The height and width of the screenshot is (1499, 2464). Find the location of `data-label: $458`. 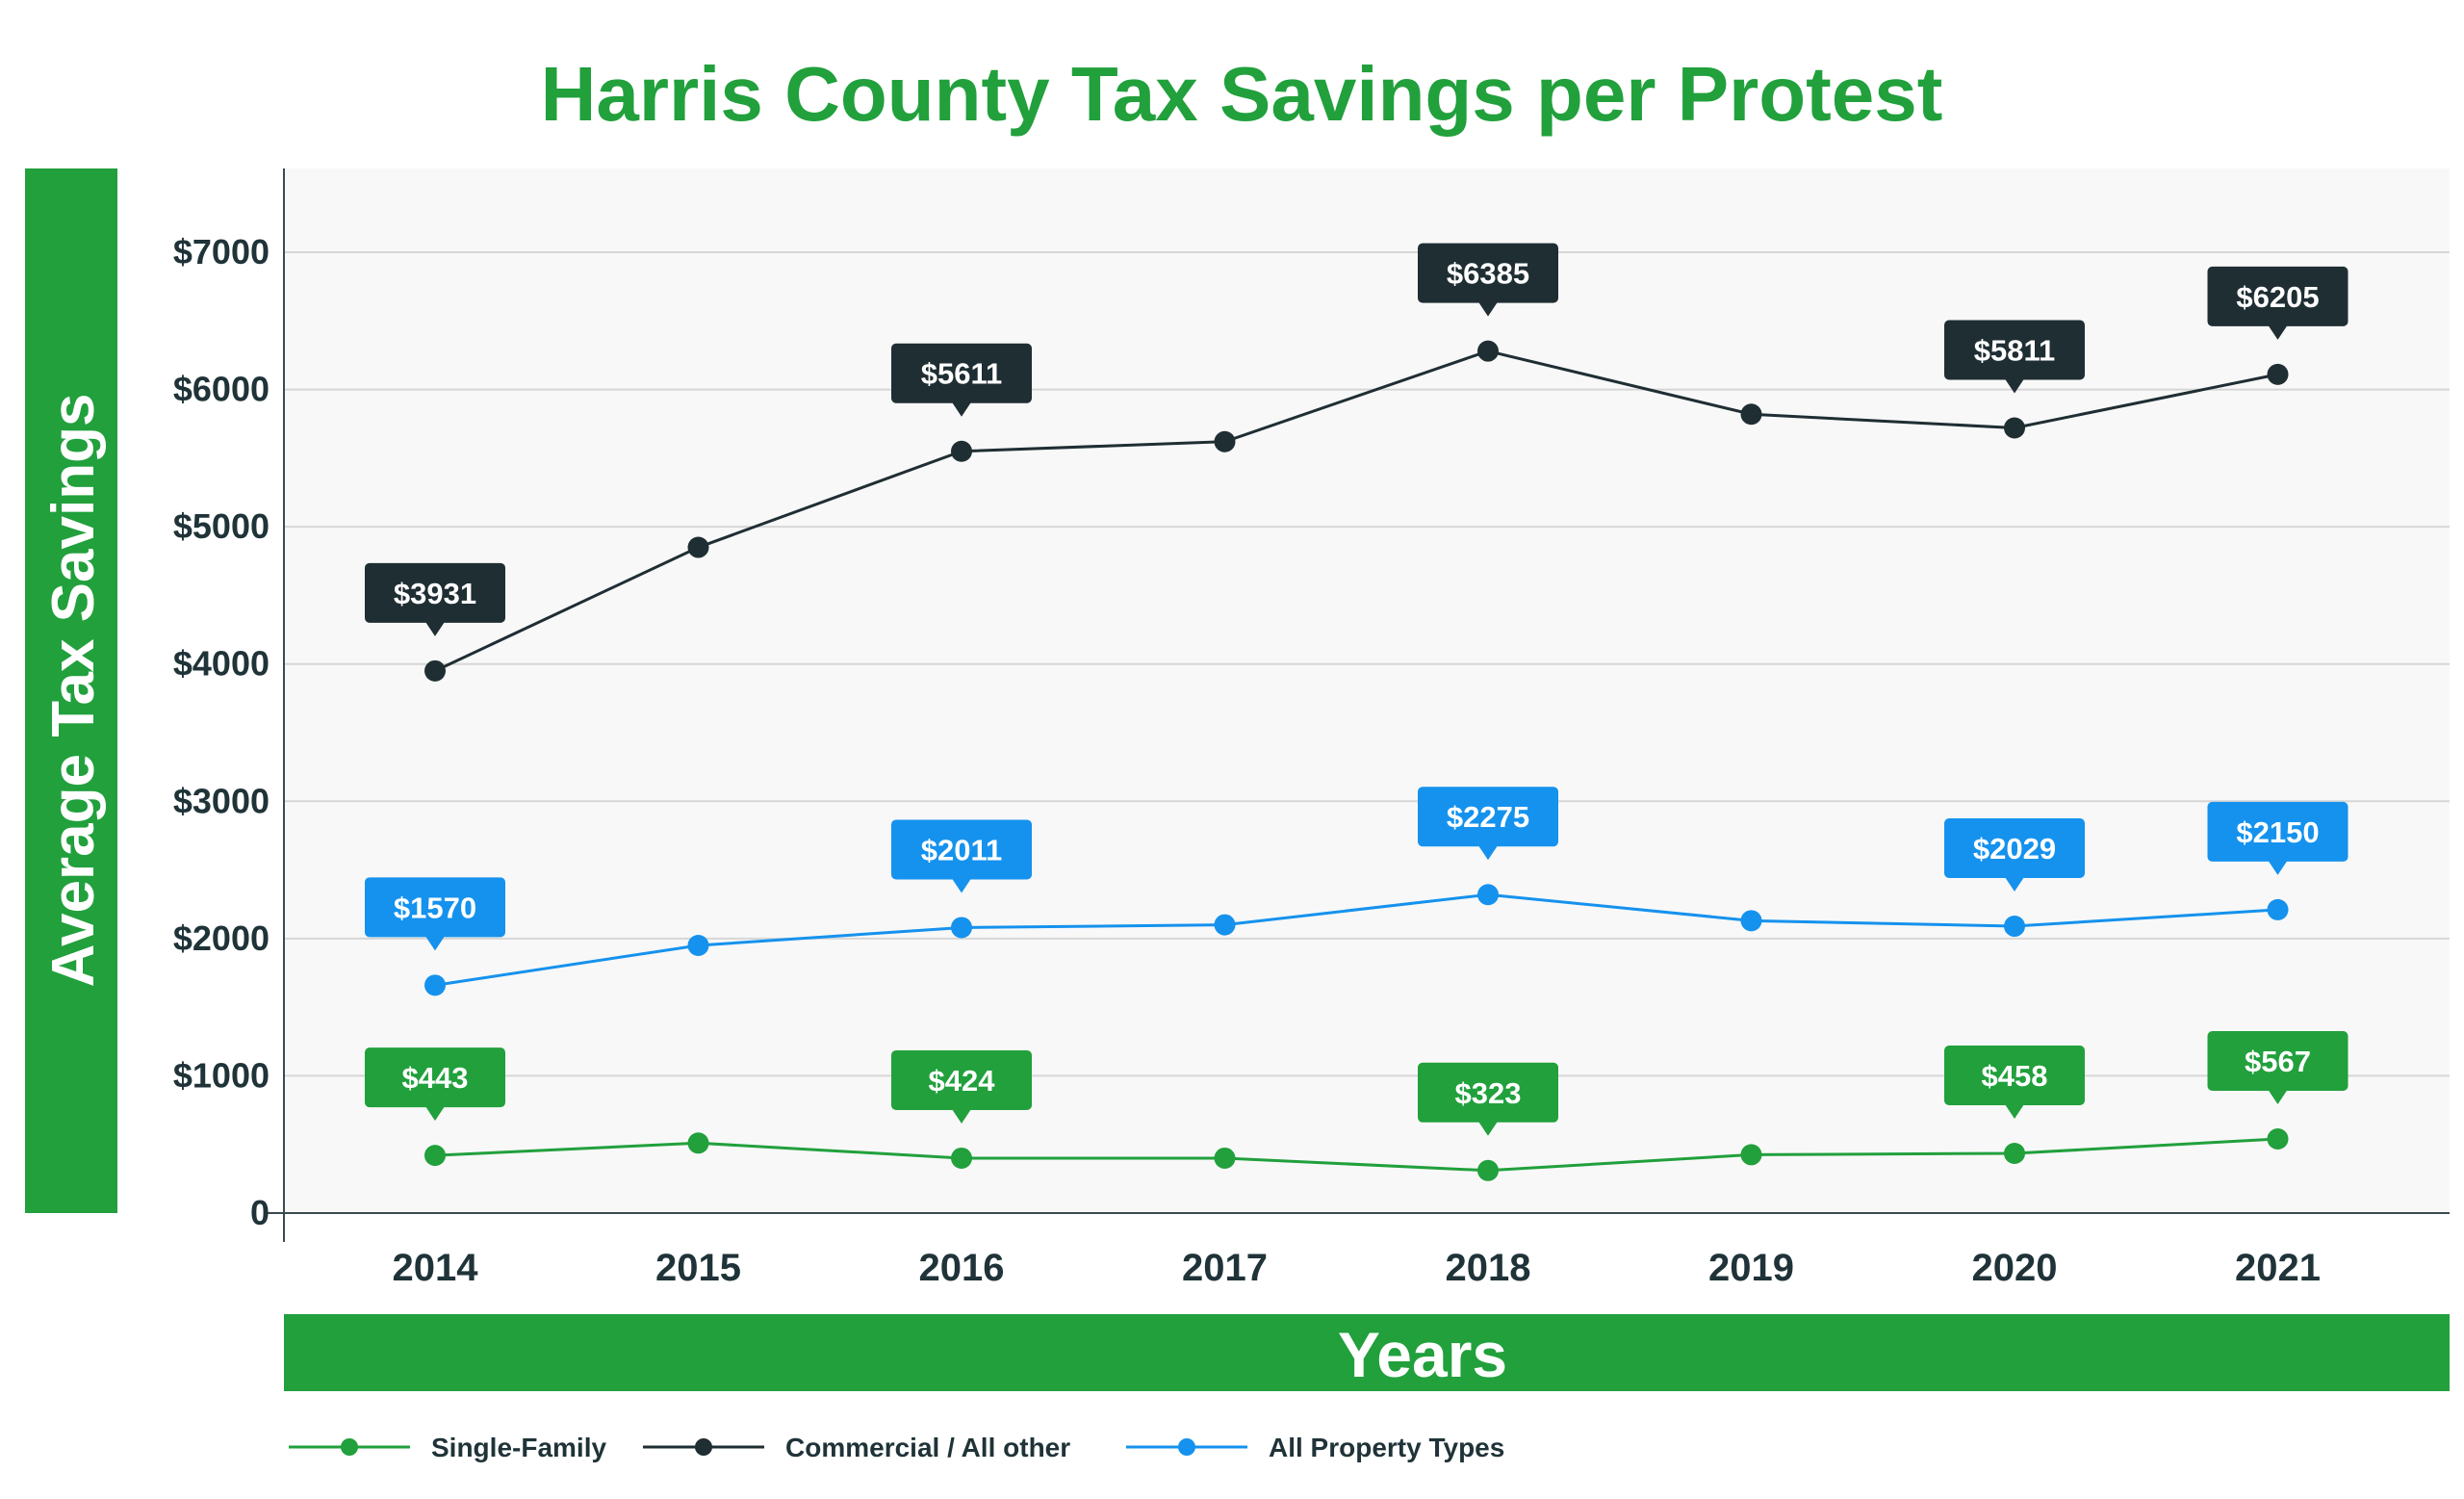

data-label: $458 is located at coordinates (2015, 1076).